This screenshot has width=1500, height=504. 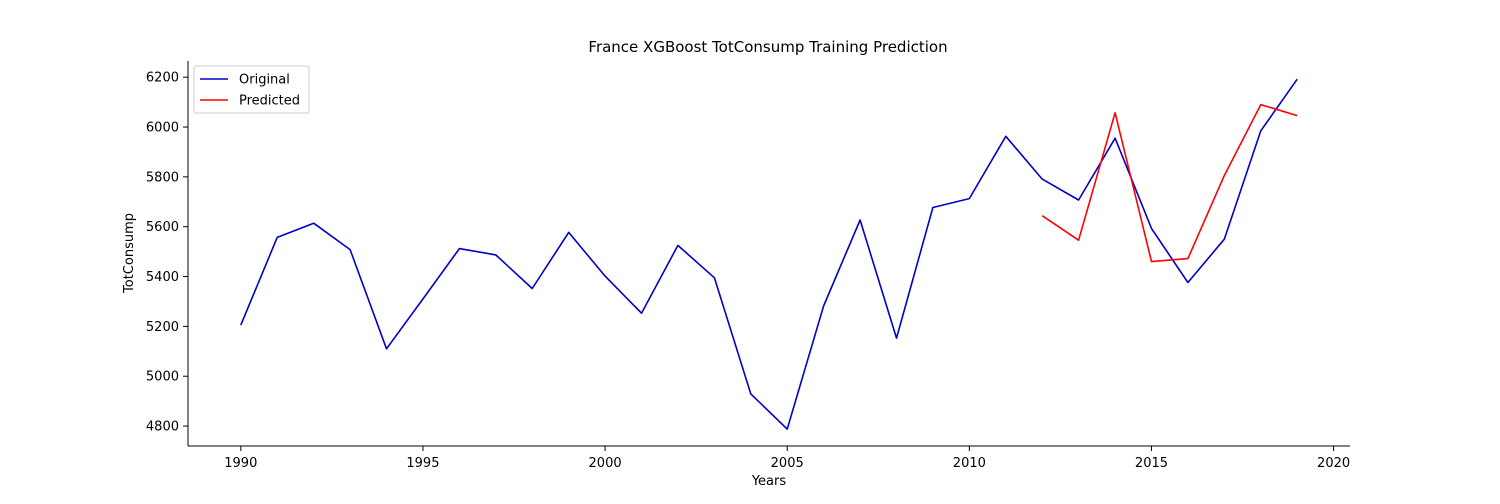 What do you see at coordinates (162, 177) in the screenshot?
I see `y-tick-label: 5800` at bounding box center [162, 177].